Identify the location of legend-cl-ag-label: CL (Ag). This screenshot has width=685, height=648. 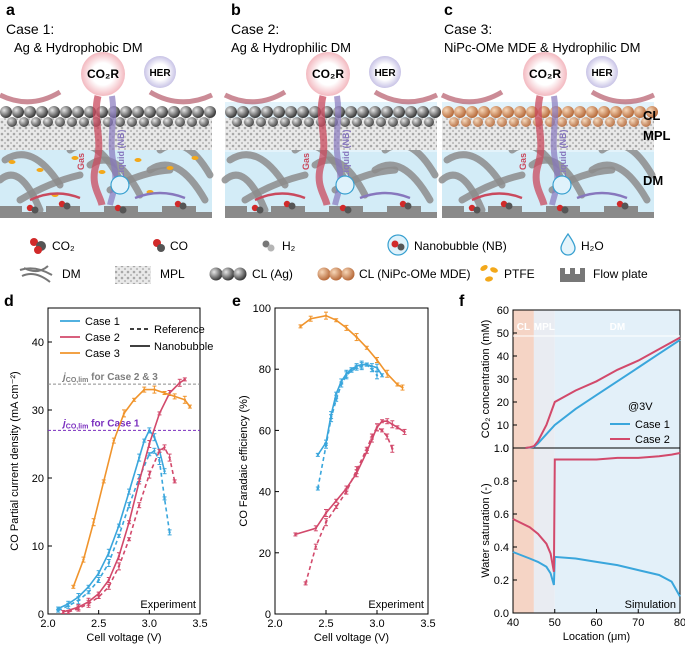
(272, 274).